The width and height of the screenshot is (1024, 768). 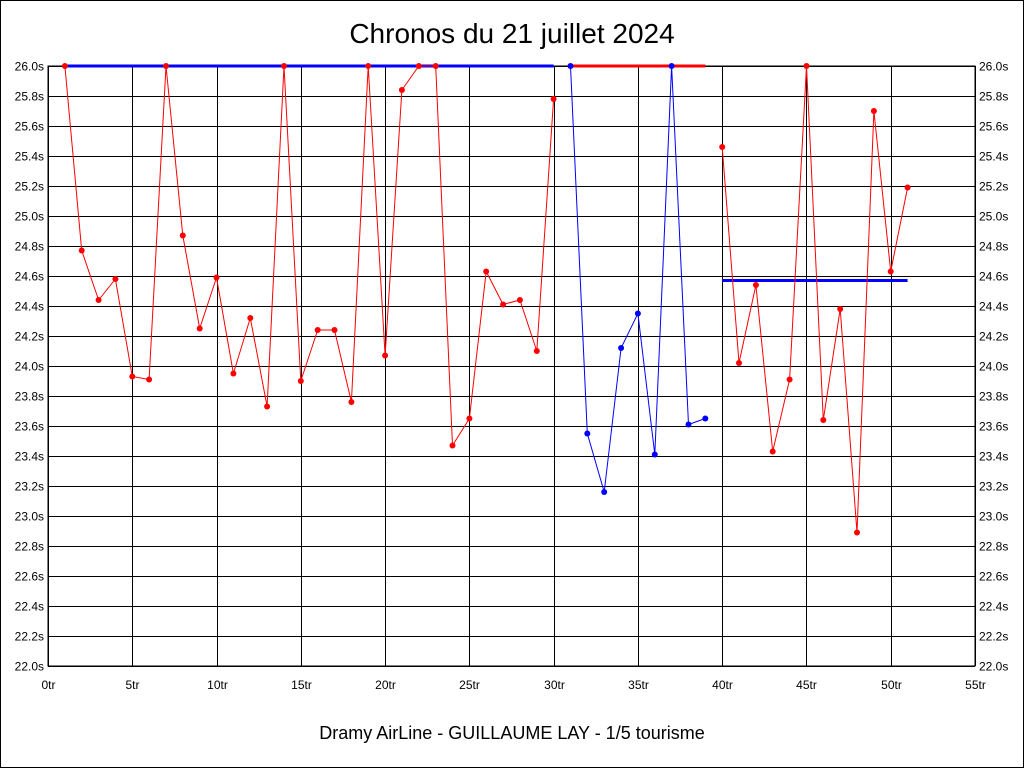 What do you see at coordinates (554, 685) in the screenshot?
I see `x-tick-label: 30tr` at bounding box center [554, 685].